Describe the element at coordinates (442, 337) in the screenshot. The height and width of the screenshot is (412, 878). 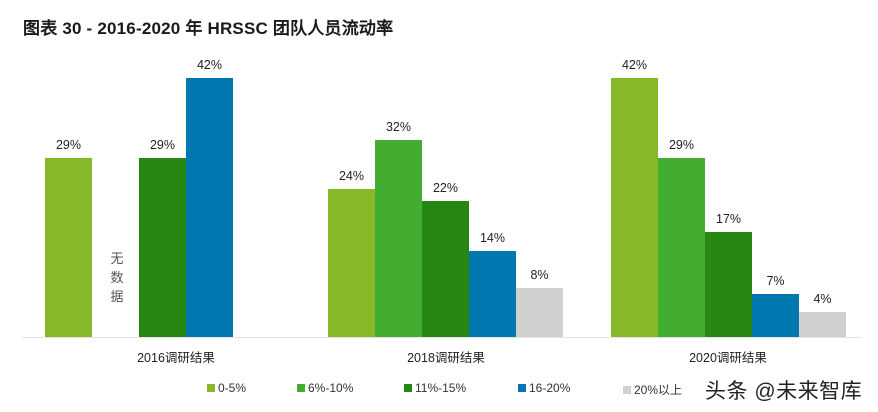
I see `x-axis-baseline` at that location.